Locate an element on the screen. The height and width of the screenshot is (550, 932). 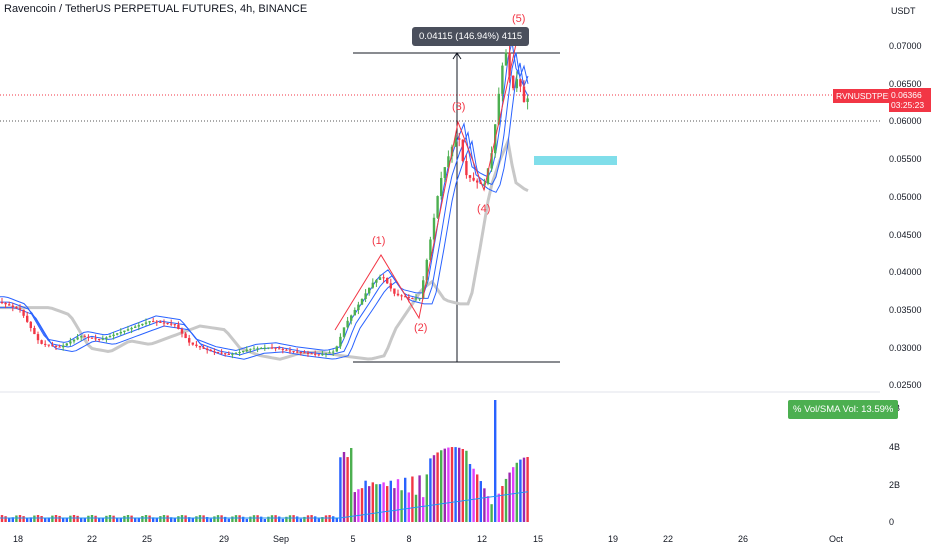
price-tick-label: 0.03000 is located at coordinates (905, 348).